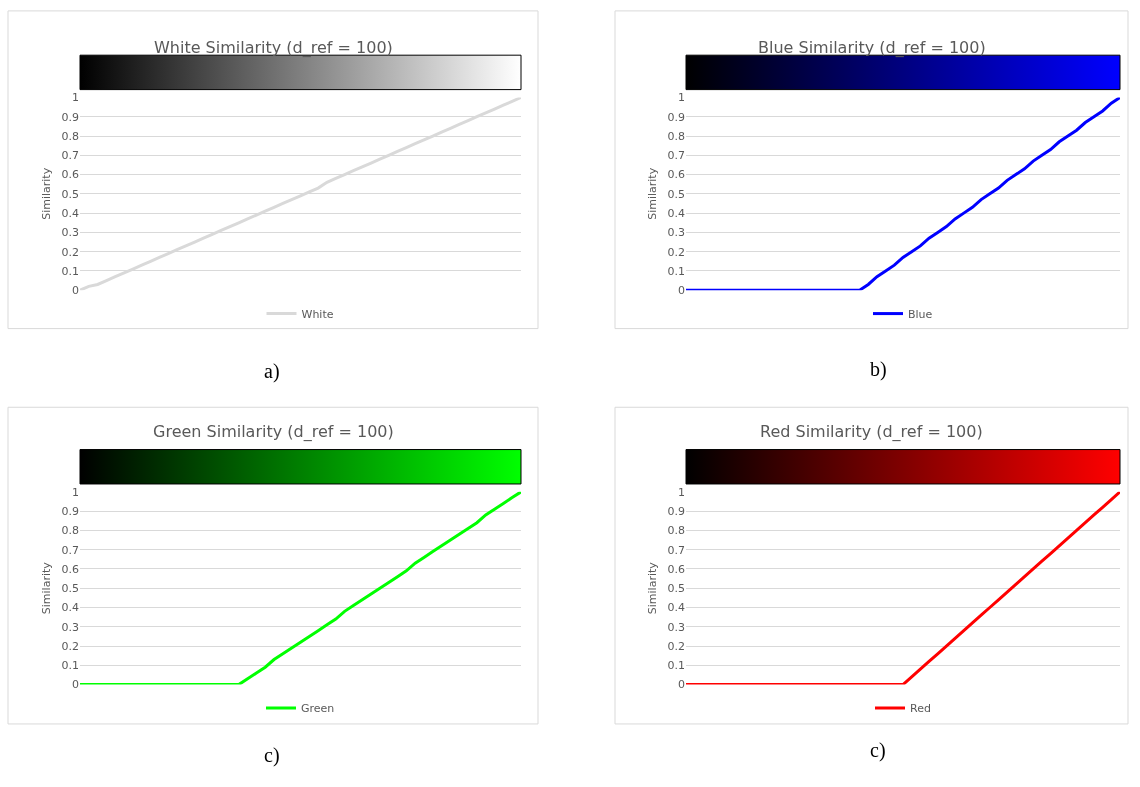 The width and height of the screenshot is (1140, 787). What do you see at coordinates (273, 48) in the screenshot?
I see `chart-title: White Similarity (d_ref = 100)` at bounding box center [273, 48].